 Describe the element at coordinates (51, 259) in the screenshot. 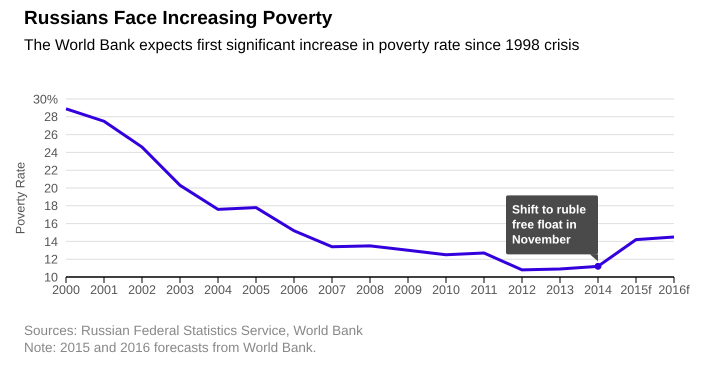

I see `y-tick-label: 12` at that location.